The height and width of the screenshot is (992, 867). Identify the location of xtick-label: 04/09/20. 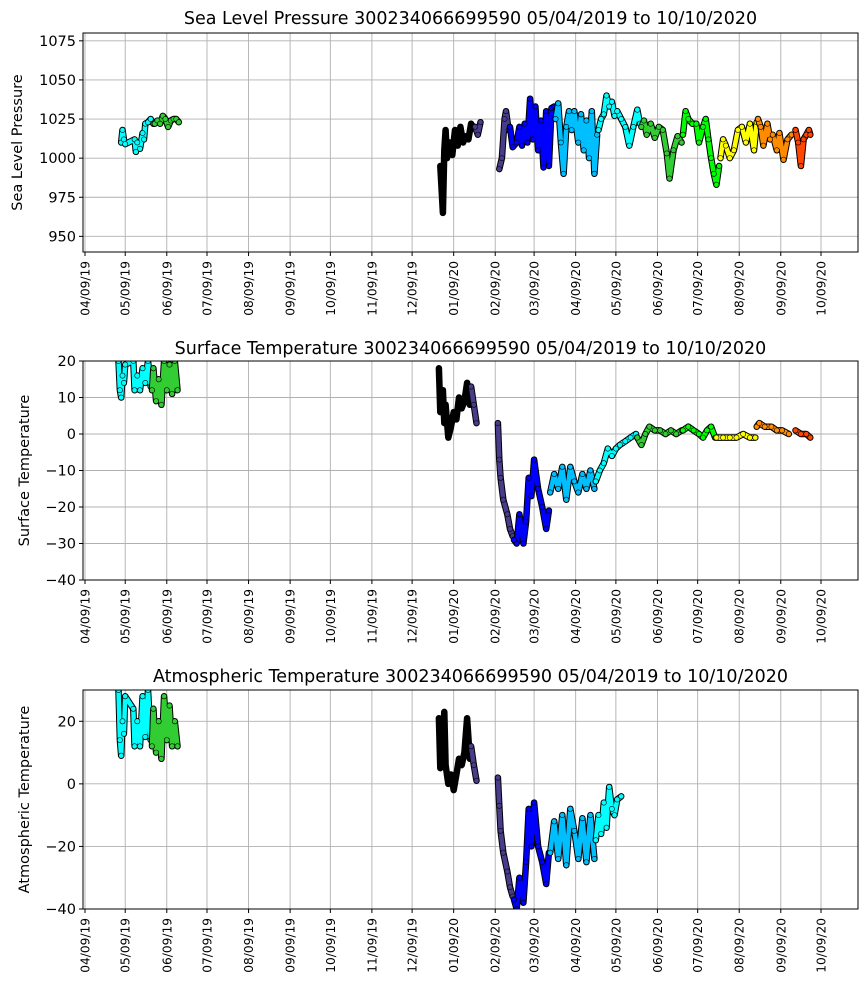
(576, 288).